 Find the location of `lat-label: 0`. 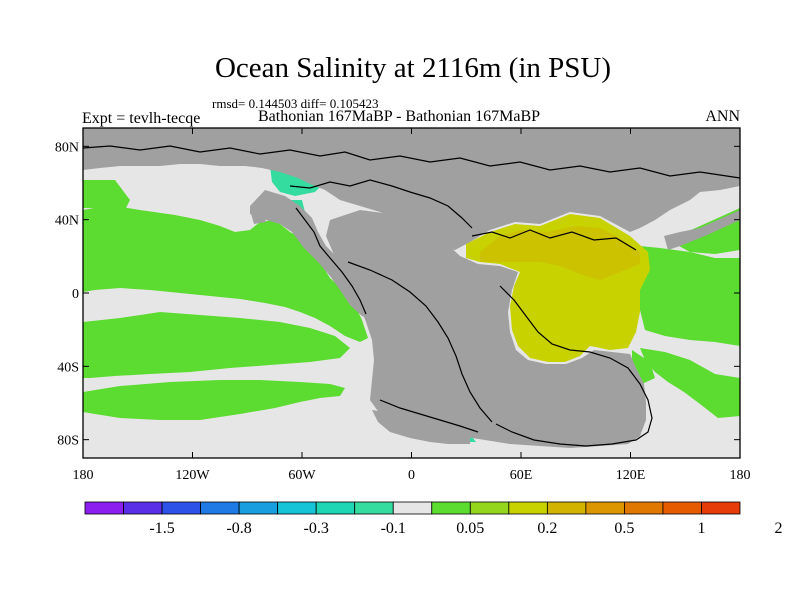

lat-label: 0 is located at coordinates (75, 294).